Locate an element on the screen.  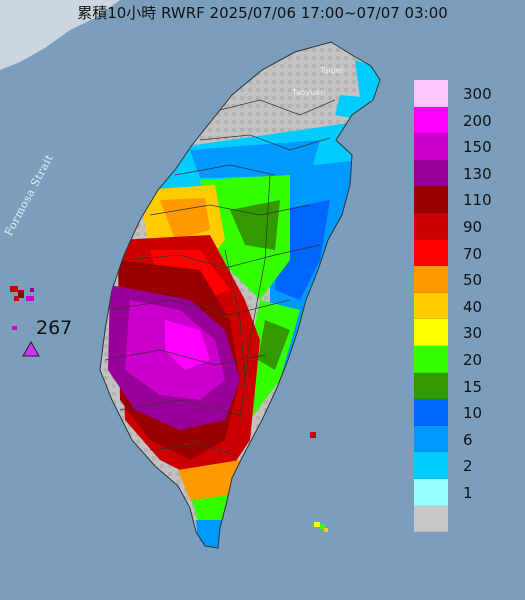
legend-label: 110 is located at coordinates (477, 200).